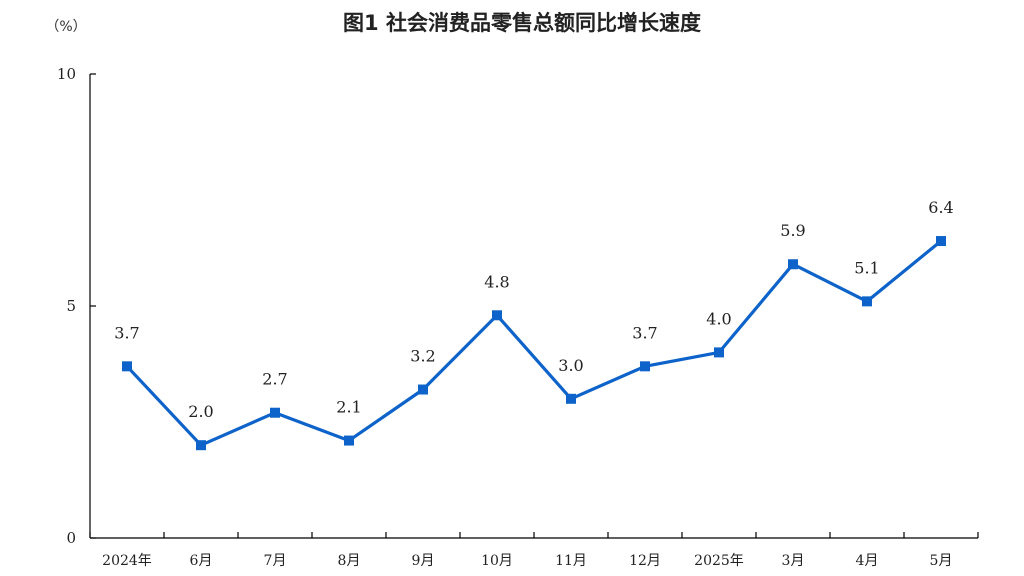 The image size is (1024, 576). I want to click on data-label: 3.0, so click(570, 365).